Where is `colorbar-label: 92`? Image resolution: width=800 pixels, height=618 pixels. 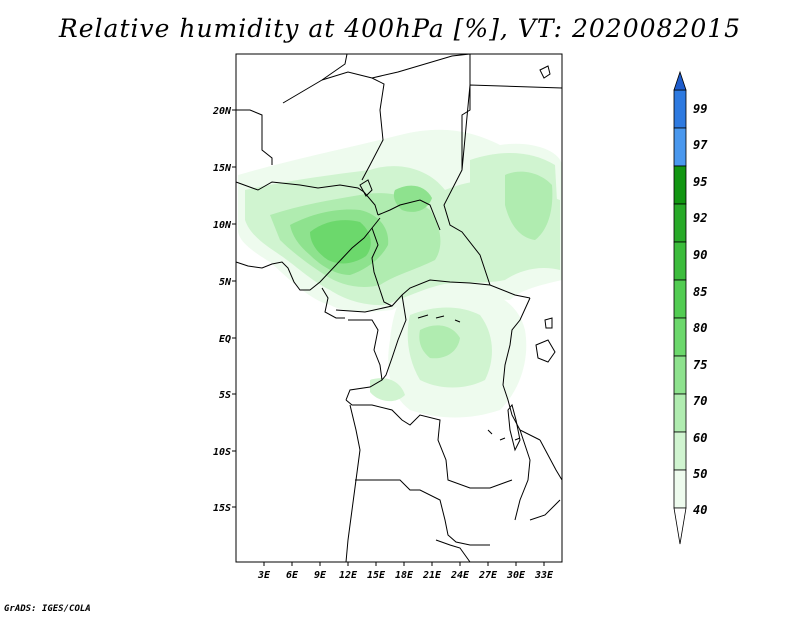 colorbar-label: 92 is located at coordinates (700, 218).